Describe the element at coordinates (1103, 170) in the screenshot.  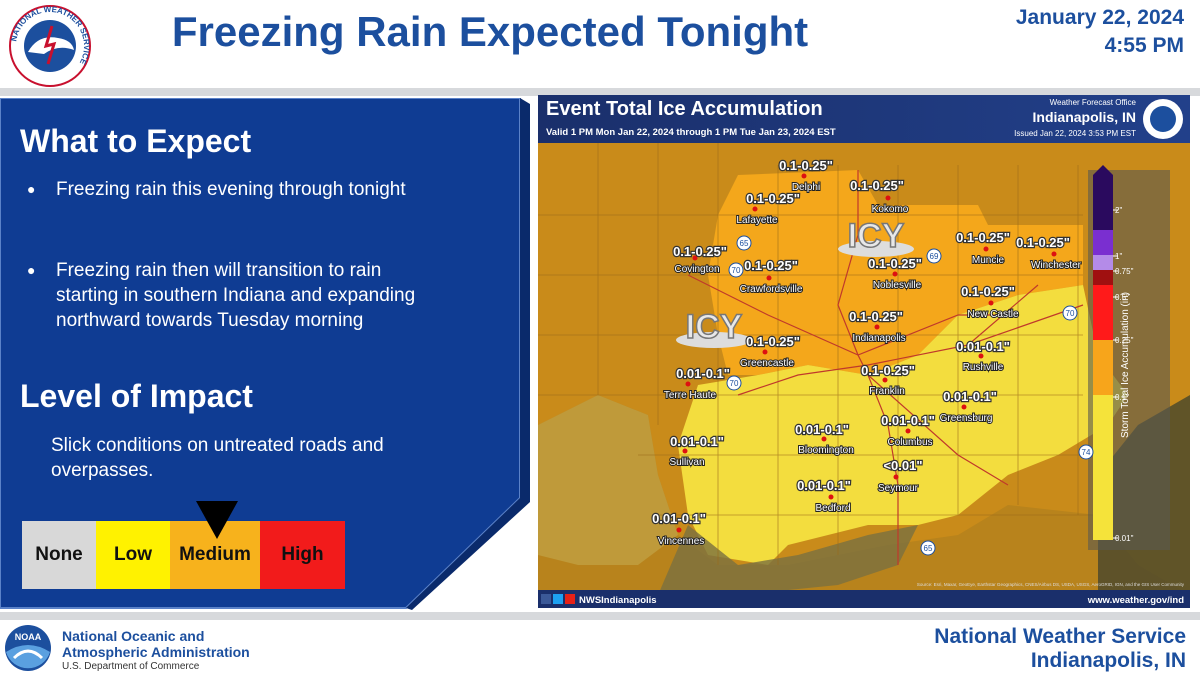
I see `colorbar-cap` at that location.